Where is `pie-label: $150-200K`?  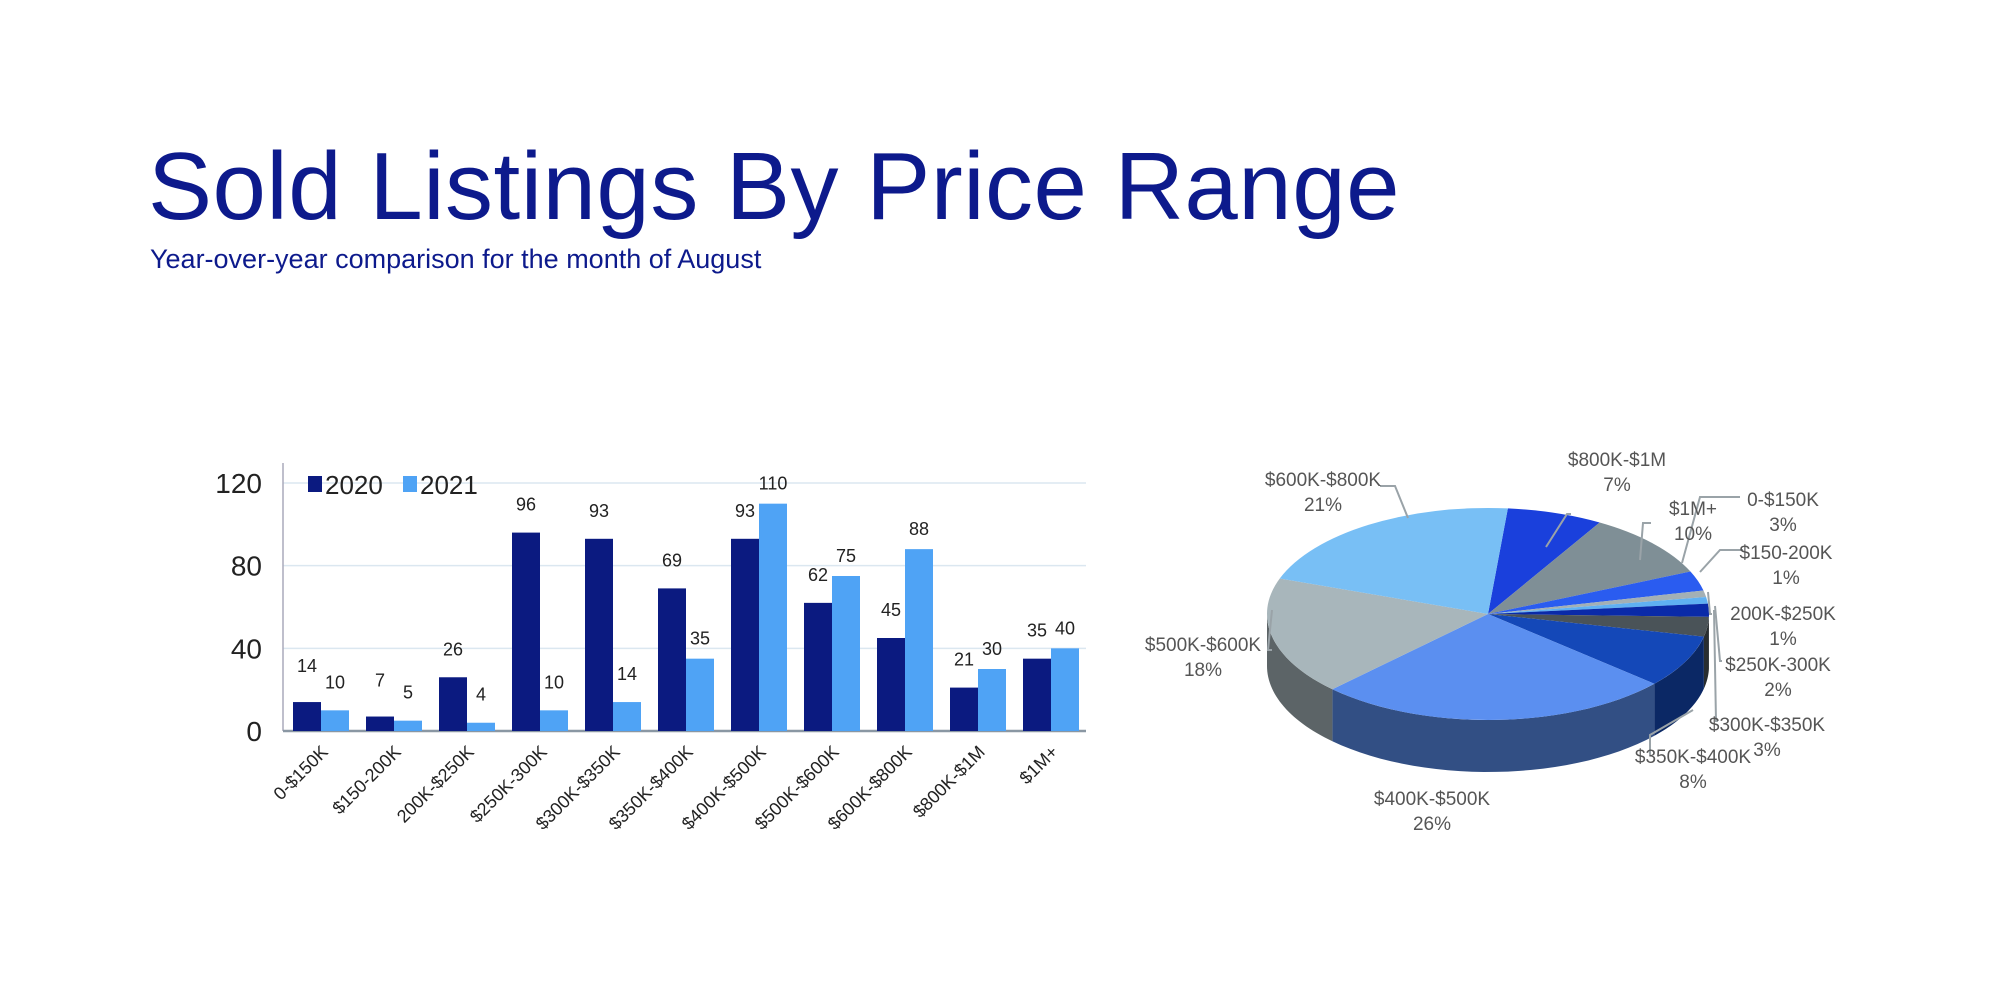
pie-label: $150-200K is located at coordinates (1786, 553).